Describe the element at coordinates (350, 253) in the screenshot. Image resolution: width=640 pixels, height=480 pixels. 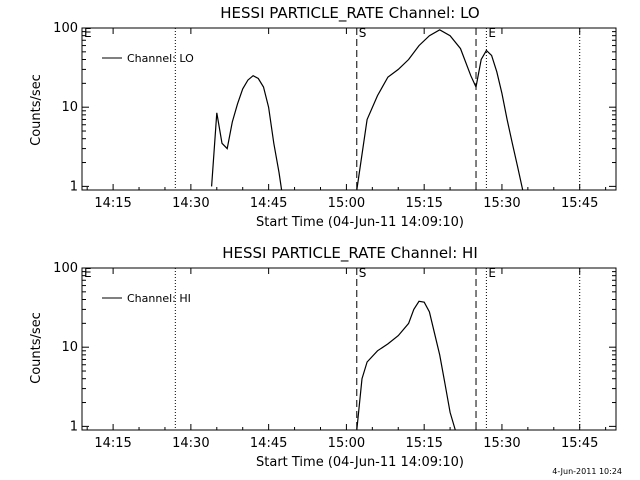
I see `chart-title: HESSI PARTICLE_RATE Channel: HI` at that location.